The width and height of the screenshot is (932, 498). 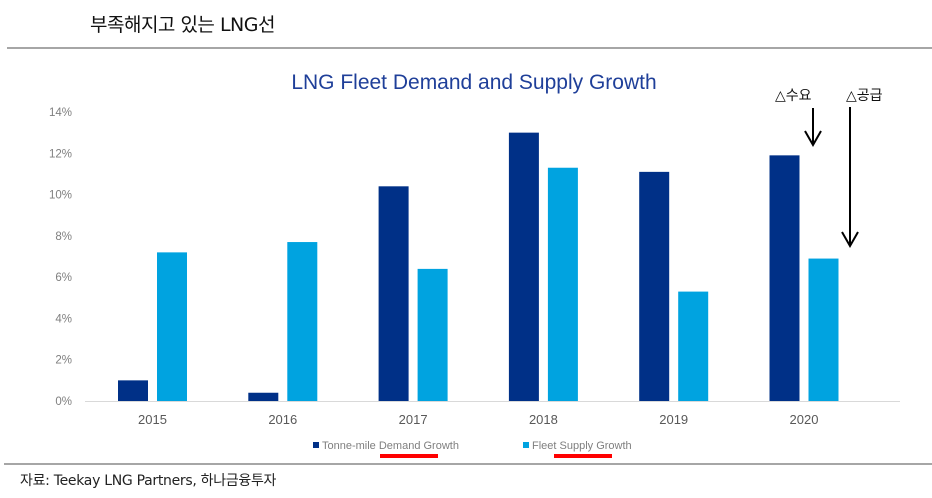 What do you see at coordinates (526, 445) in the screenshot?
I see `legend-swatch-supply` at bounding box center [526, 445].